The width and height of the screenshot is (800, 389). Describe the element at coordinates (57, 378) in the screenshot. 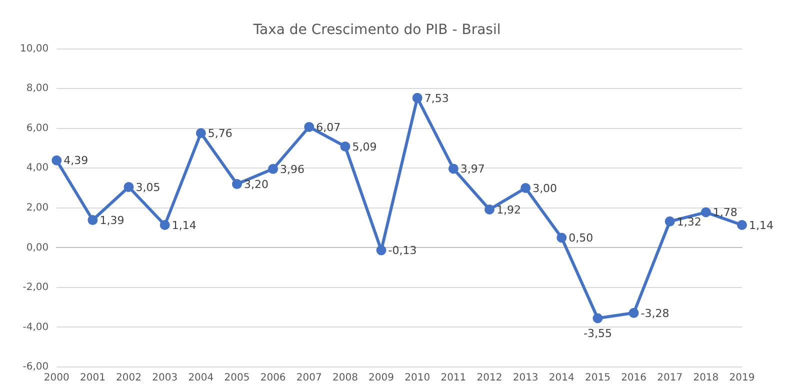

I see `x-tick-label: 2000` at that location.